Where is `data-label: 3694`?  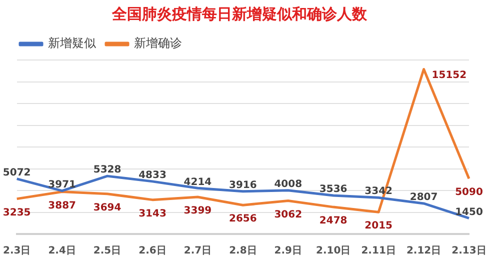
data-label: 3694 is located at coordinates (107, 208).